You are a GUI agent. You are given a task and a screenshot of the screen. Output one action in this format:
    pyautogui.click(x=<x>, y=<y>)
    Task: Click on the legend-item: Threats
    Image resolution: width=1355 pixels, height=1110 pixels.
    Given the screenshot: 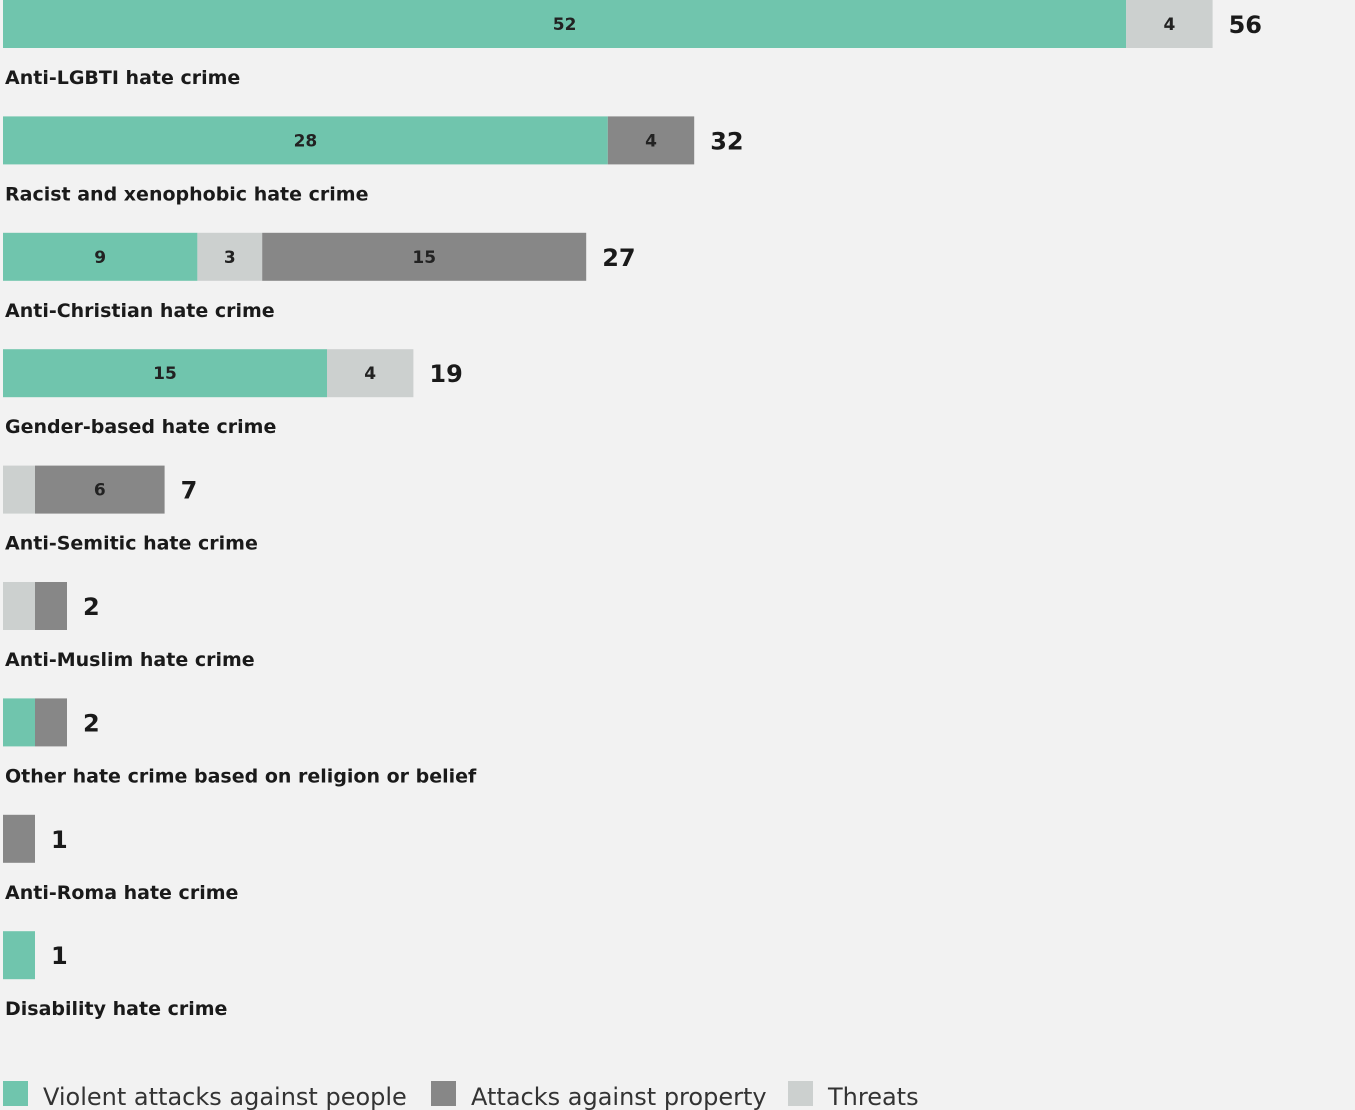 What is the action you would take?
    pyautogui.click(x=853, y=1095)
    